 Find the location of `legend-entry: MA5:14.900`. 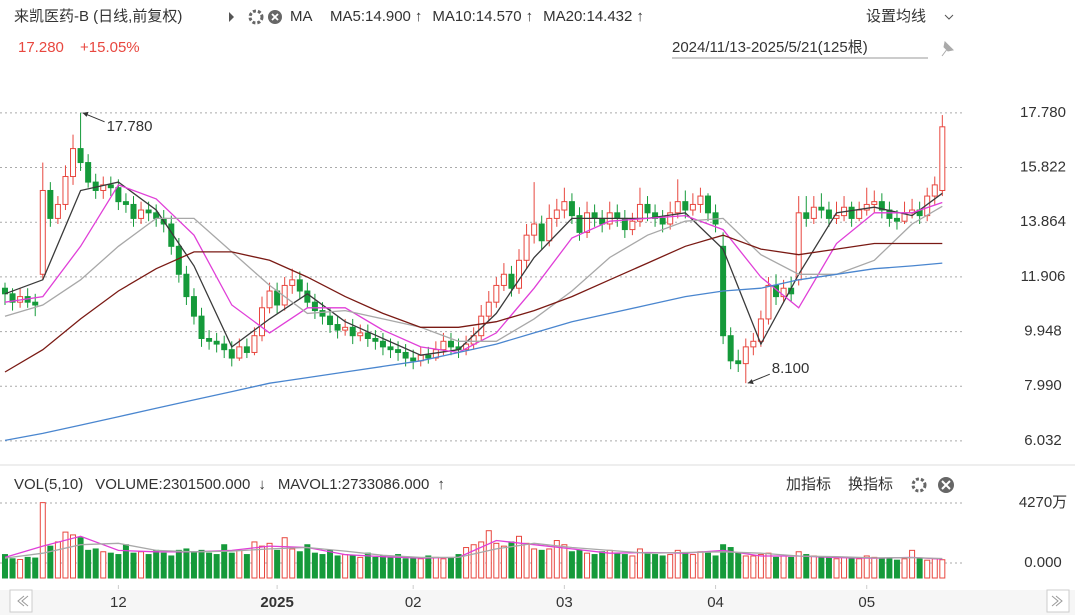

legend-entry: MA5:14.900 is located at coordinates (370, 16).